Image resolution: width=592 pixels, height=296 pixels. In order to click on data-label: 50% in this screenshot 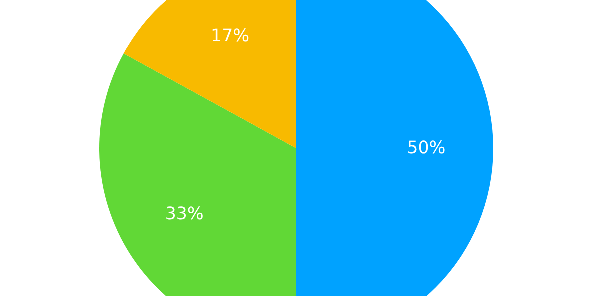, I will do `click(426, 148)`.